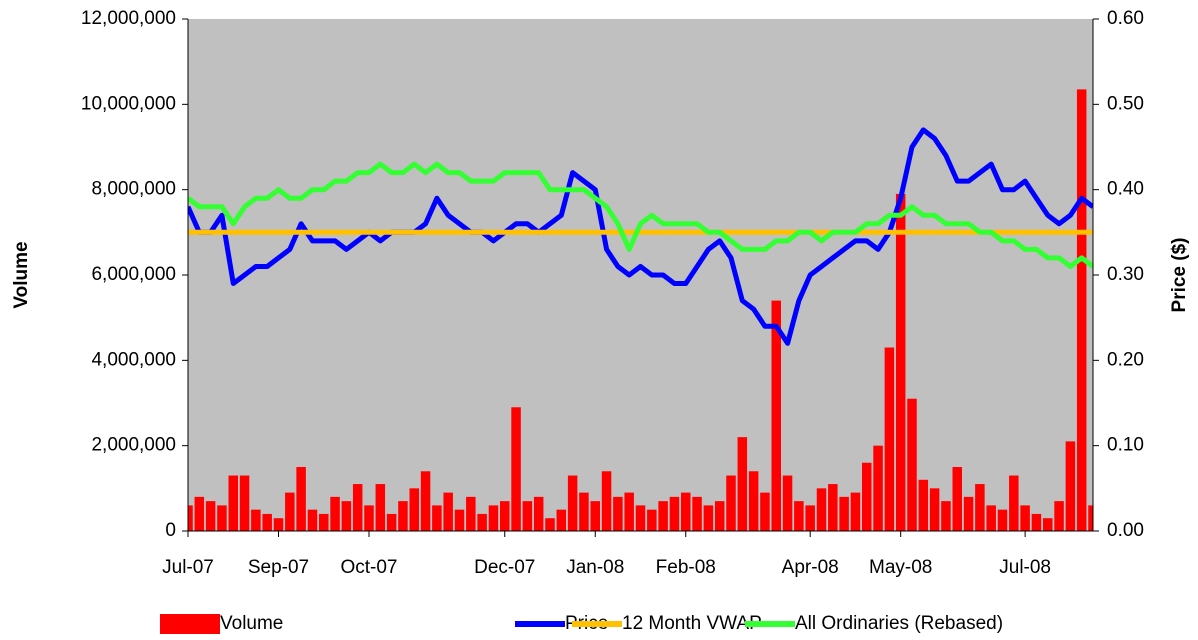 The height and width of the screenshot is (640, 1198). I want to click on y2-tick-label: 0.50, so click(1125, 103).